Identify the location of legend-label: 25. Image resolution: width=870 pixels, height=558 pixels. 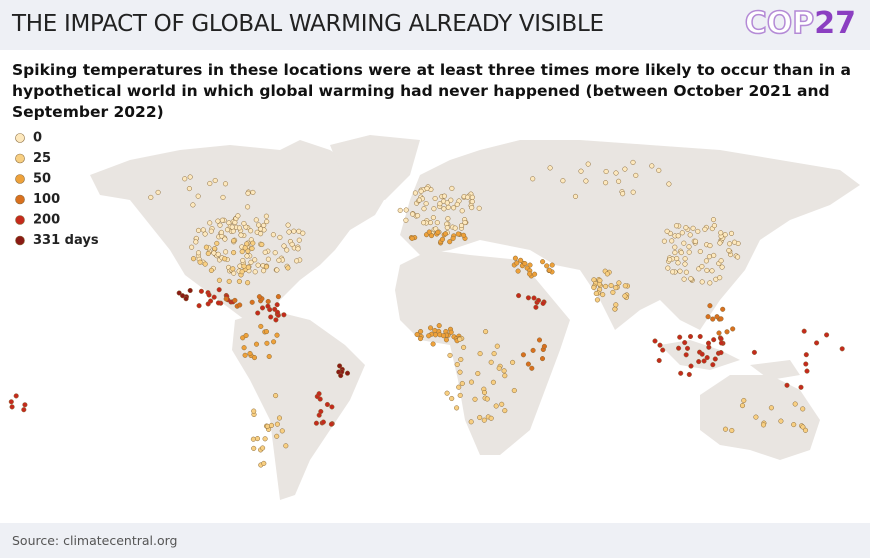
(42, 158).